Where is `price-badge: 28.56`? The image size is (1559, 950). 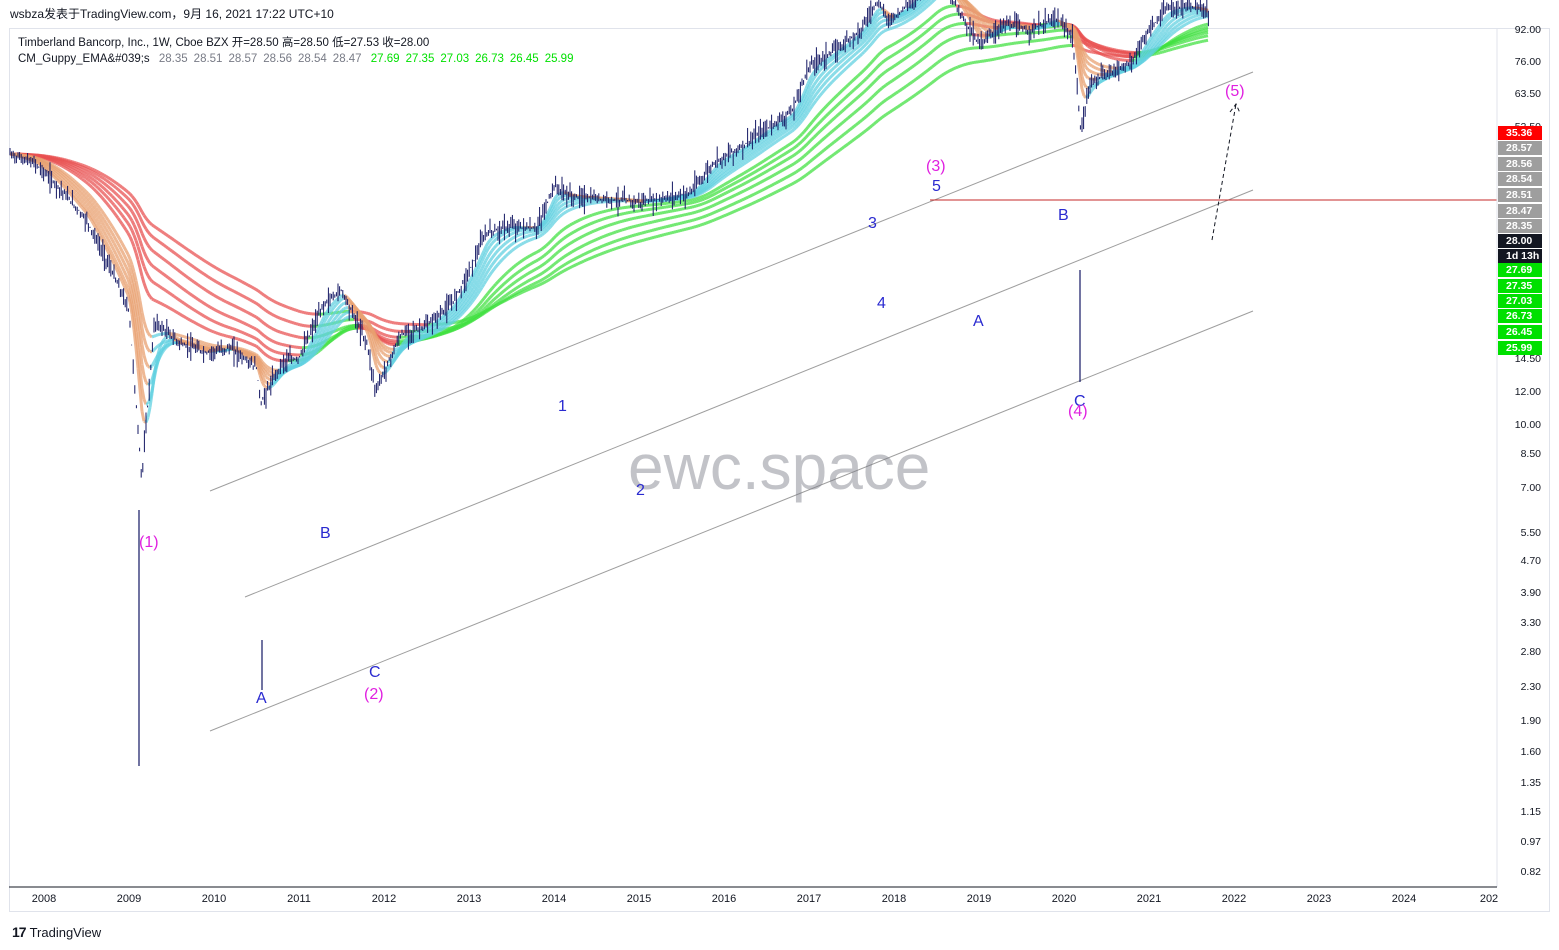
price-badge: 28.56 is located at coordinates (1520, 164).